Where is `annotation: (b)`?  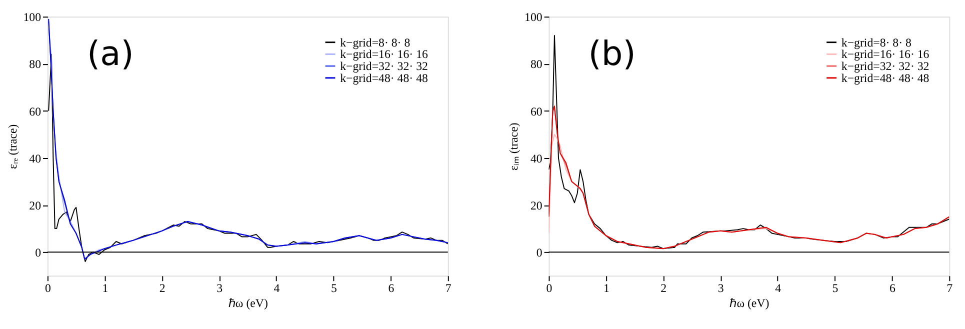
annotation: (b) is located at coordinates (612, 54).